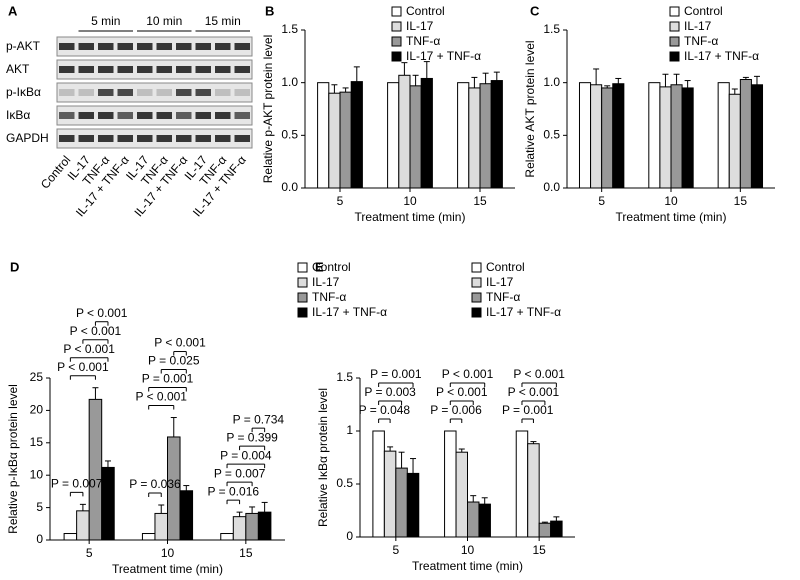 The image size is (800, 580). I want to click on p-value: P = 0.048, so click(385, 410).